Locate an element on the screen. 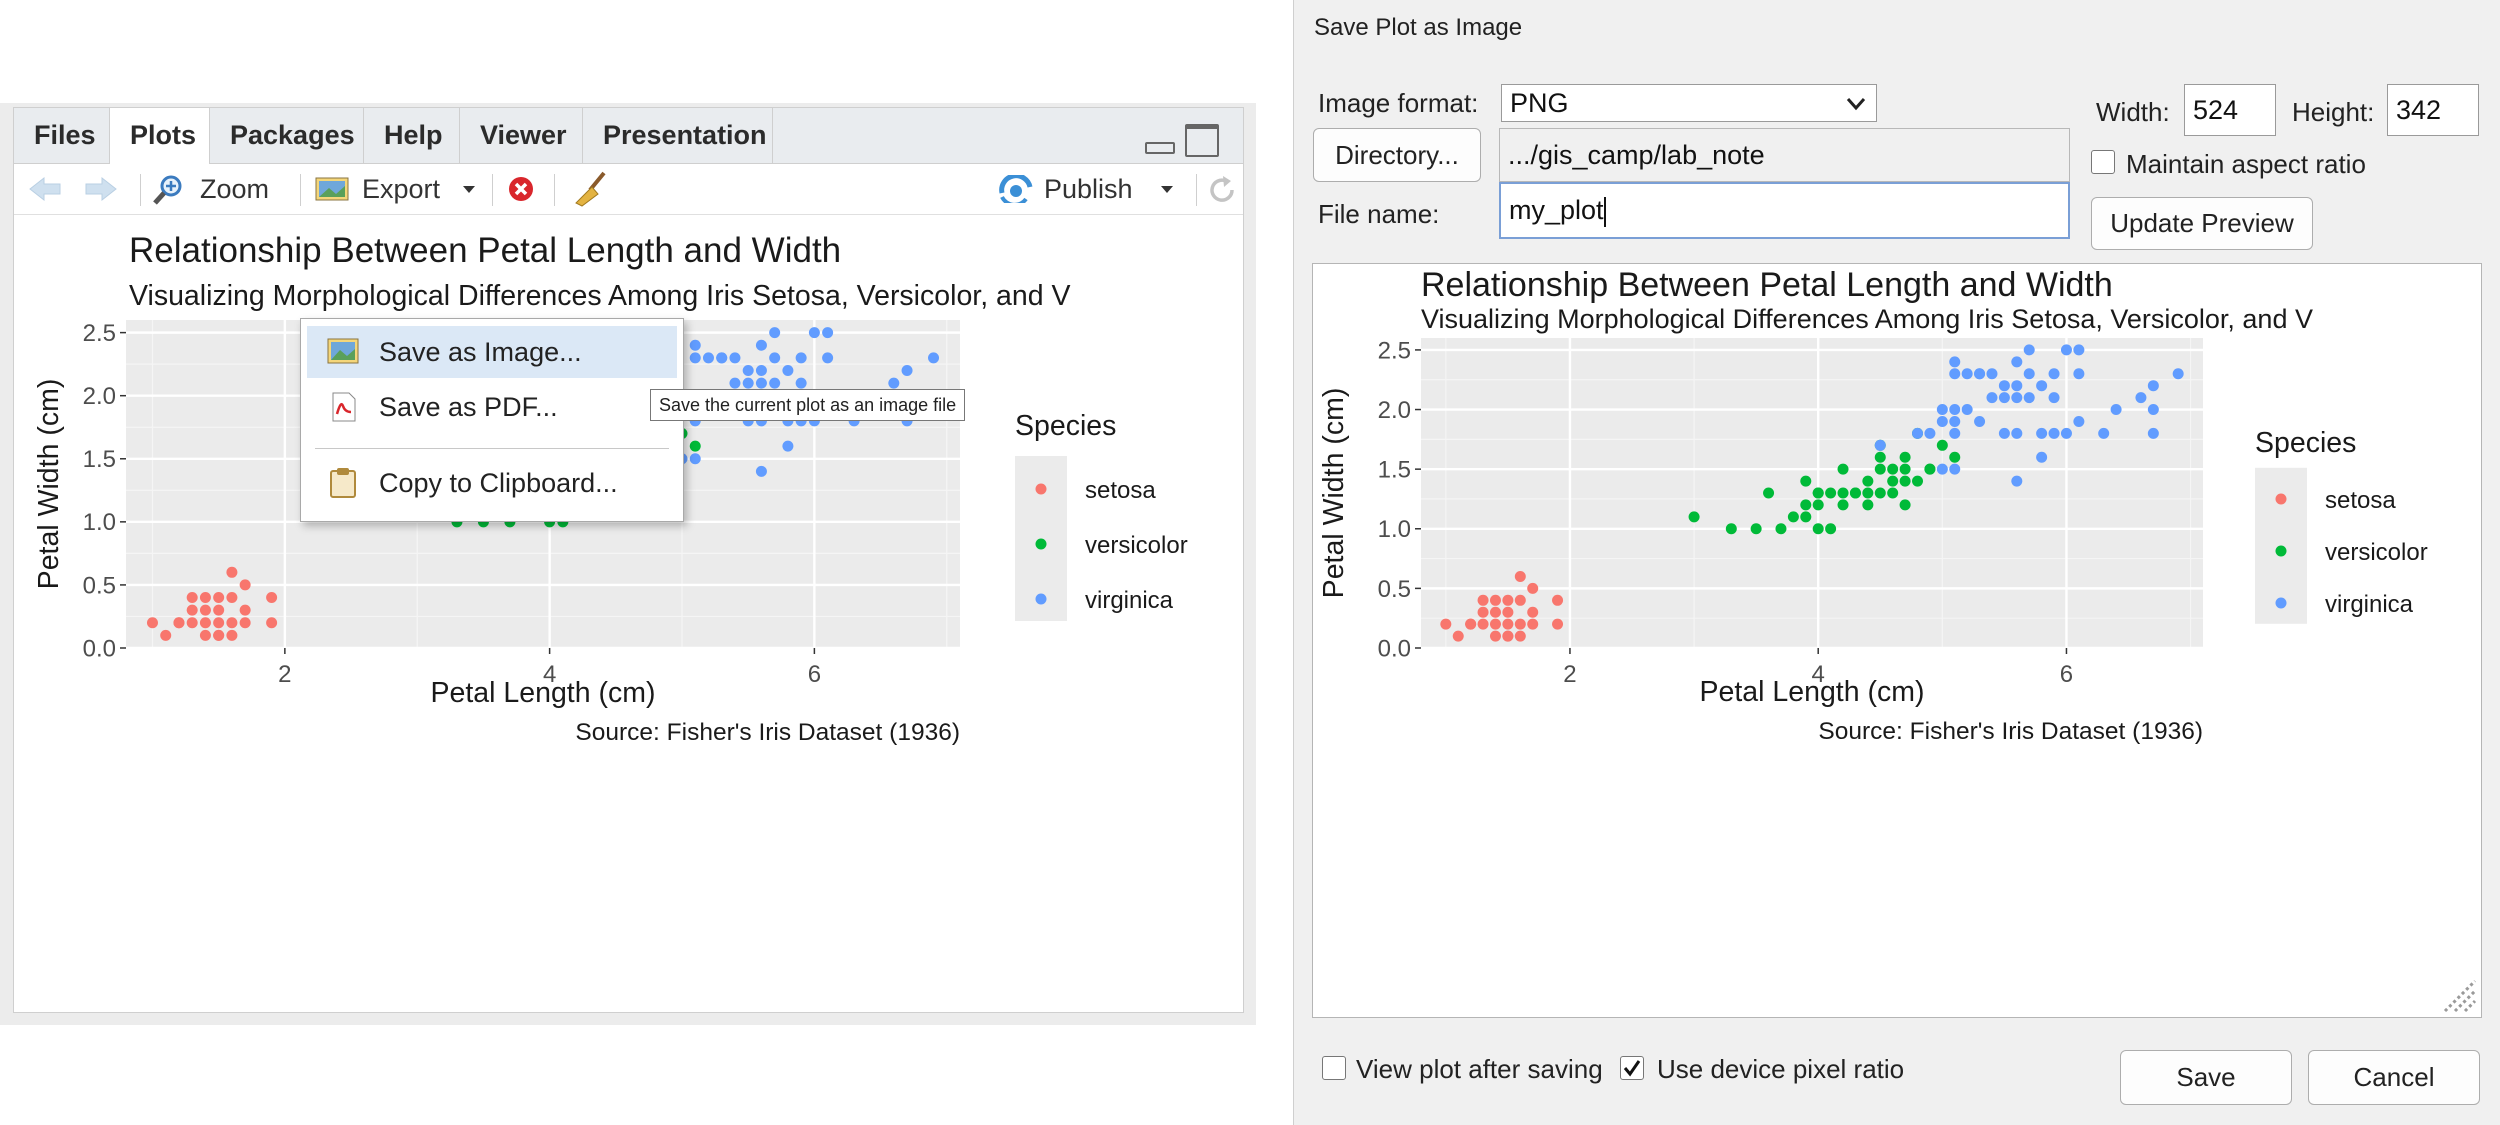  file-name-input: my_plot is located at coordinates (1784, 210).